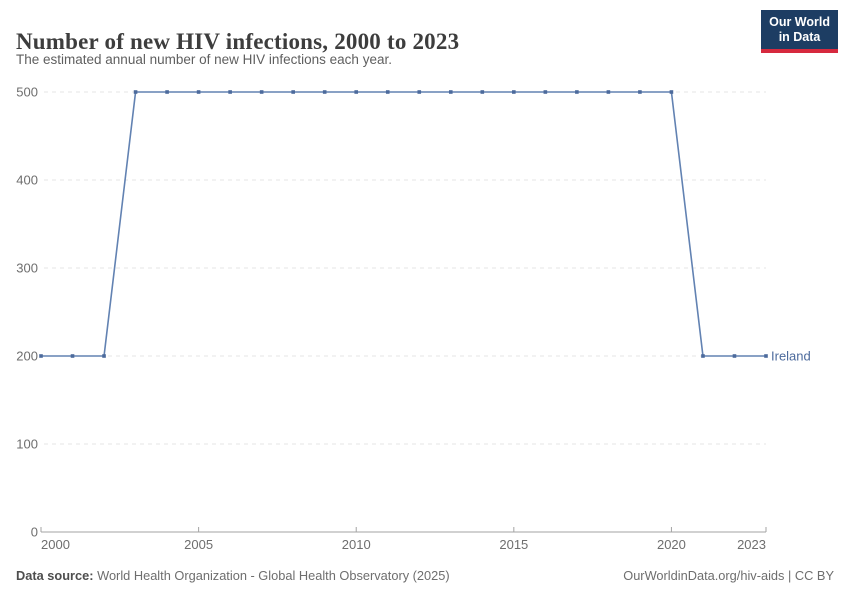 The height and width of the screenshot is (600, 850). What do you see at coordinates (671, 544) in the screenshot?
I see `x-tick-label-2020: 2020` at bounding box center [671, 544].